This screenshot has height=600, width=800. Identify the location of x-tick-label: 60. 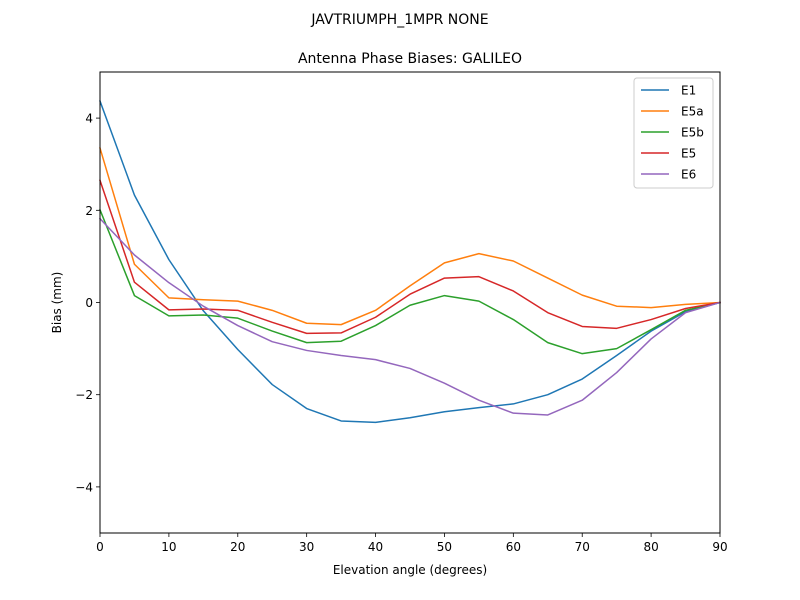
(513, 547).